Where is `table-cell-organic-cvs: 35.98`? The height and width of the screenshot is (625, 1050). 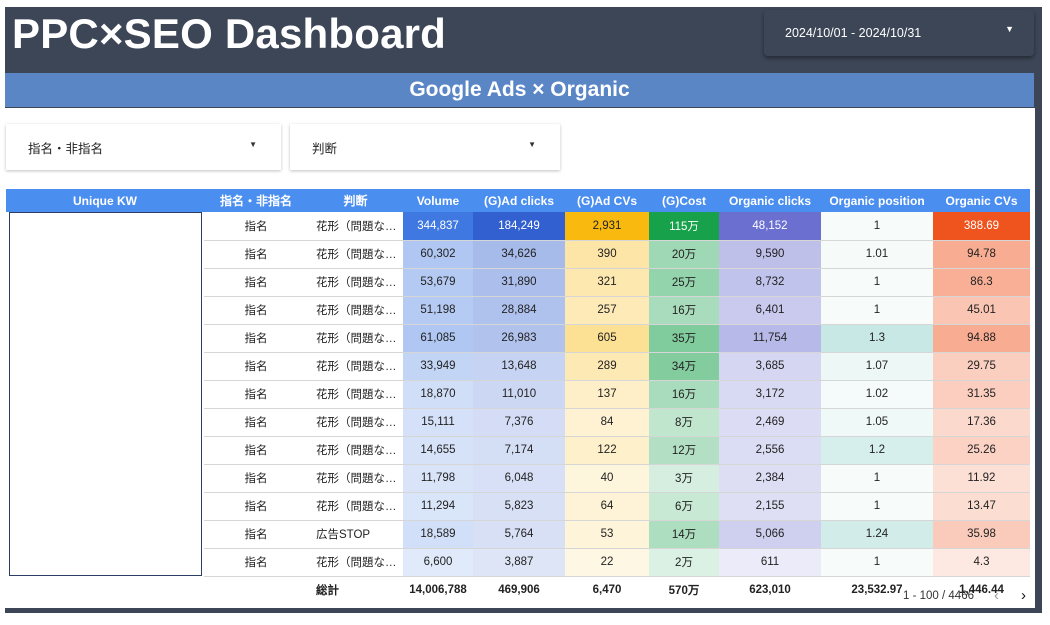
table-cell-organic-cvs: 35.98 is located at coordinates (981, 534).